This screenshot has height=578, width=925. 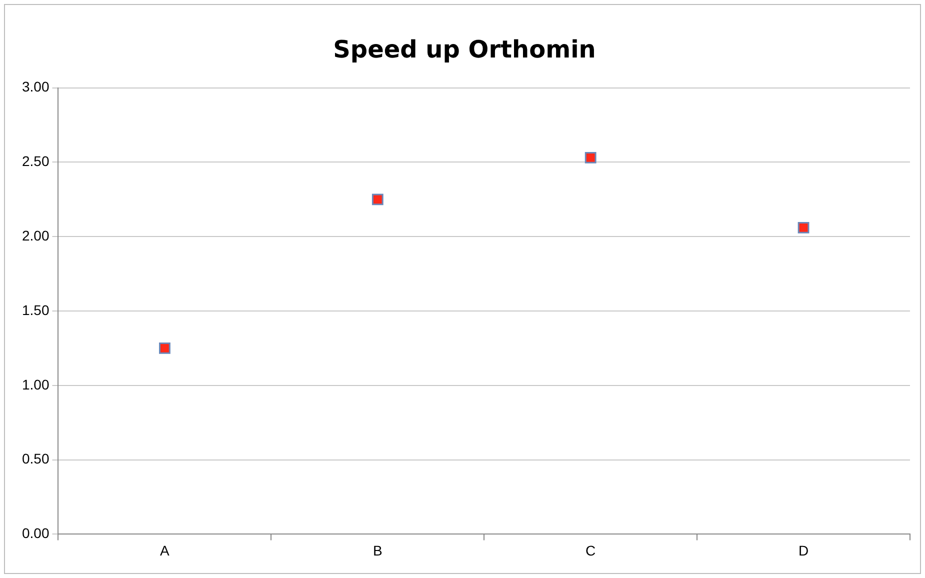 I want to click on y-tick-label: 0.00, so click(x=36, y=533).